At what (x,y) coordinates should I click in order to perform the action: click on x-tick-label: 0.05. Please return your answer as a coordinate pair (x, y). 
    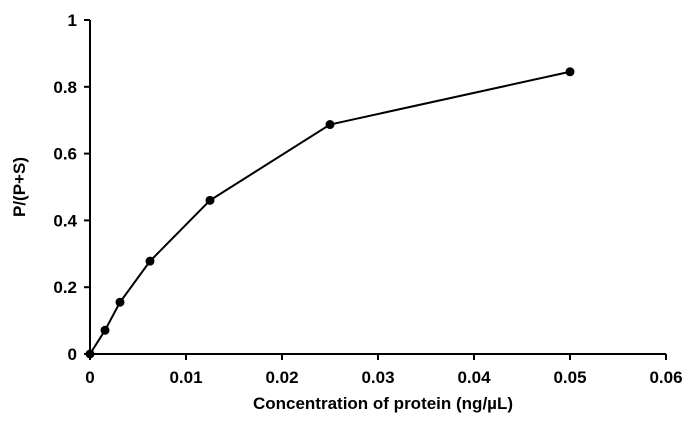
    Looking at the image, I should click on (569, 377).